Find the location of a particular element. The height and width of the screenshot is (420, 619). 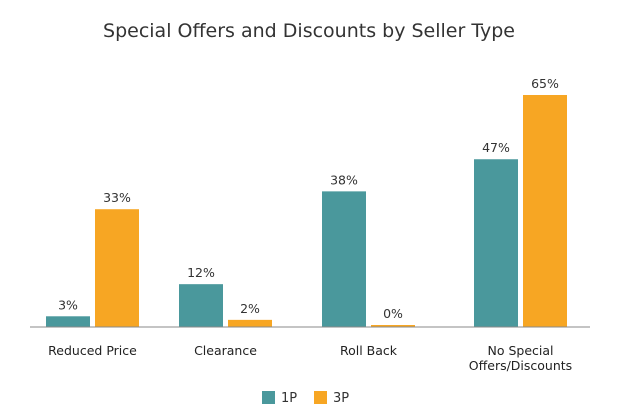

category-label-2: Roll Back is located at coordinates (369, 350).